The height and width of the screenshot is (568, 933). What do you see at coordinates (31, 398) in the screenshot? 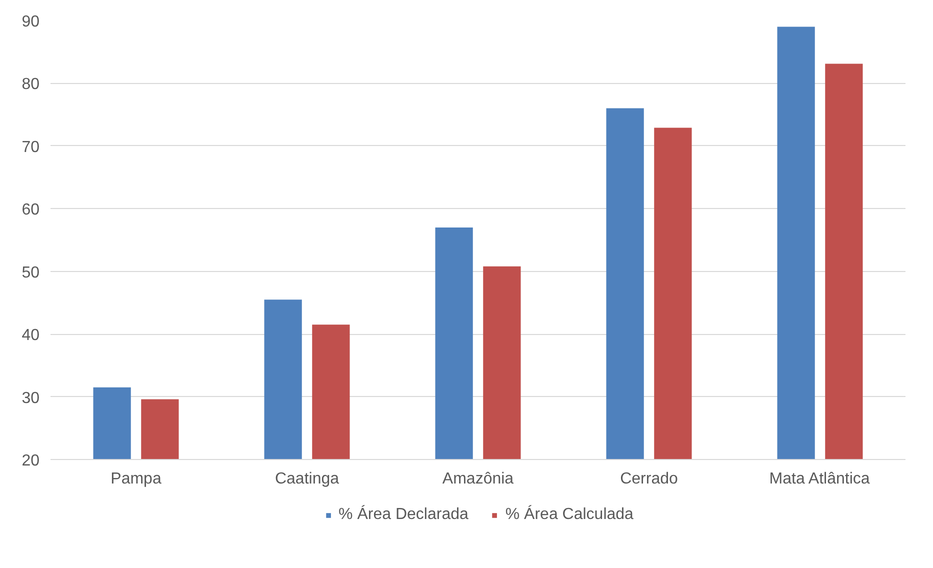
I see `y-tick-label: 30` at bounding box center [31, 398].